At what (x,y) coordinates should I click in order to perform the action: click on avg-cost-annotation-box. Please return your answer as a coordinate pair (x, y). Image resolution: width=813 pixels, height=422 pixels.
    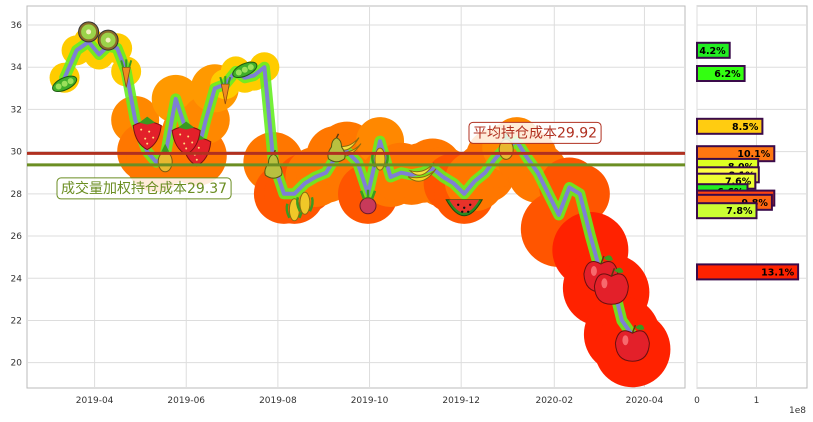
    Looking at the image, I should click on (535, 132).